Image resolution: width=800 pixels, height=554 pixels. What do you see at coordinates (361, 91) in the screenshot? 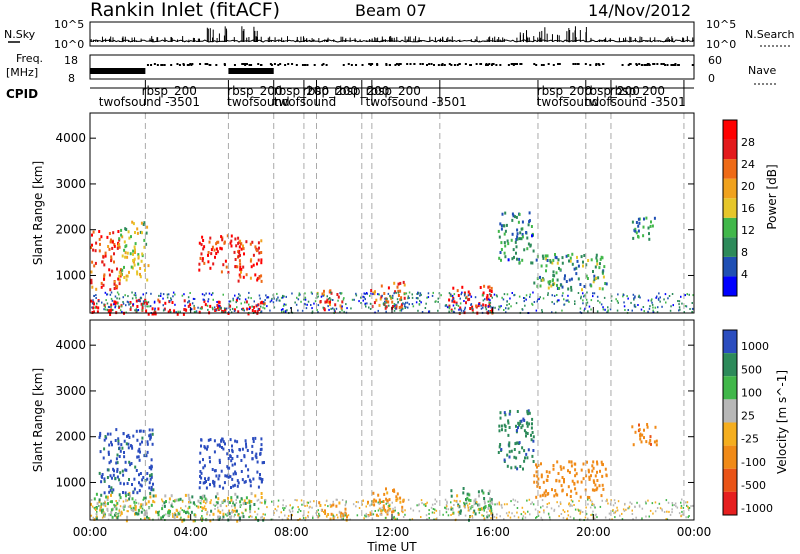
I see `cpid-label: rbsp_200` at bounding box center [361, 91].